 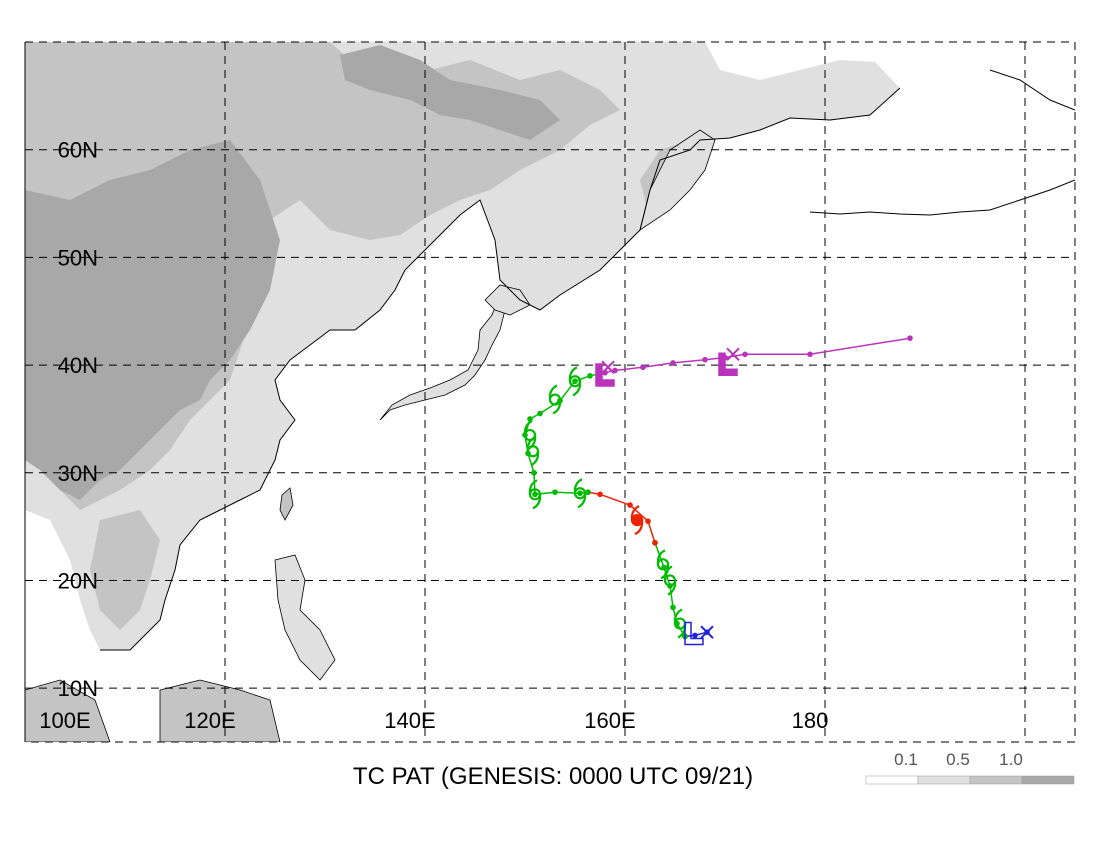 I want to click on map-title: TC PAT (GENESIS: 0000 UTC 09/21), so click(x=553, y=776).